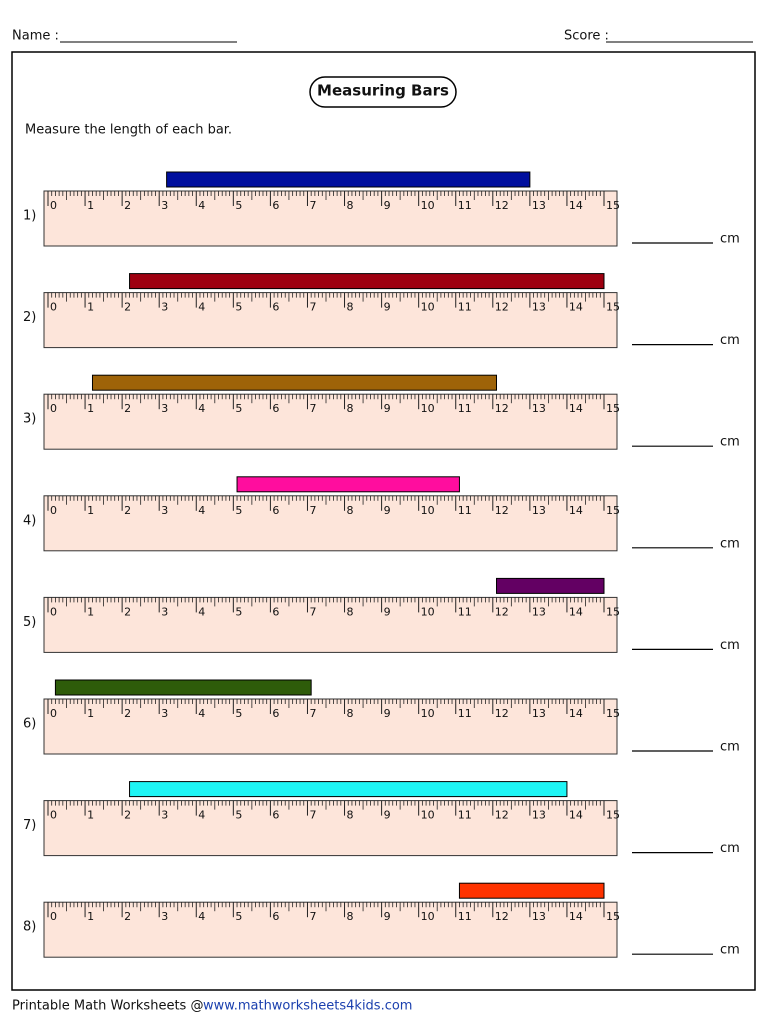 Image resolution: width=768 pixels, height=1028 pixels. I want to click on problem-number: 2), so click(29, 317).